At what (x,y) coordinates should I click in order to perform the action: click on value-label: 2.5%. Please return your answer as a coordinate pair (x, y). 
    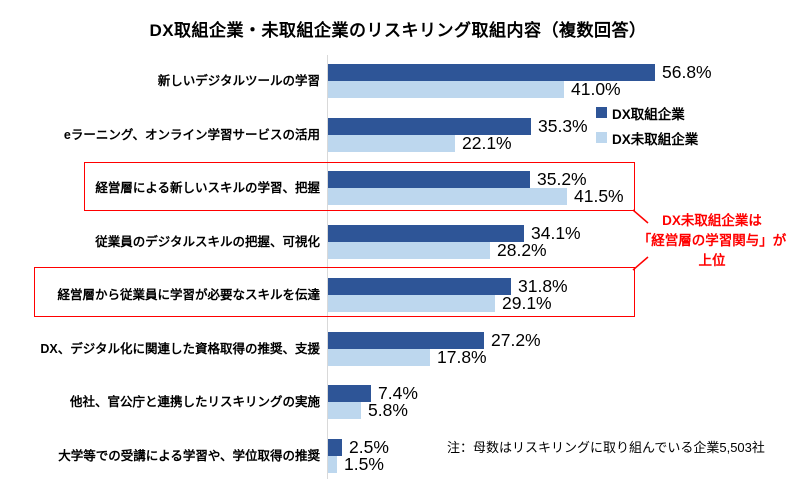
    Looking at the image, I should click on (369, 447).